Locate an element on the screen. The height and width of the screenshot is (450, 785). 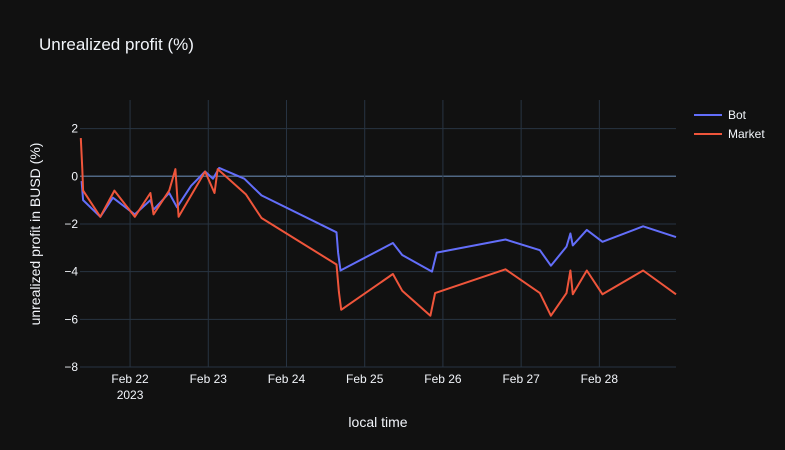
y-tick-label: 2 is located at coordinates (74, 129).